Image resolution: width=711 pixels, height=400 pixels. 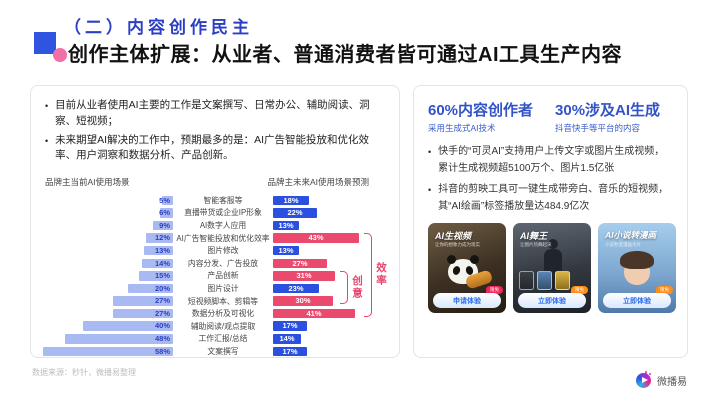 What do you see at coordinates (215, 288) in the screenshot?
I see `chart-row: 20% 图片设计 23%` at bounding box center [215, 288].